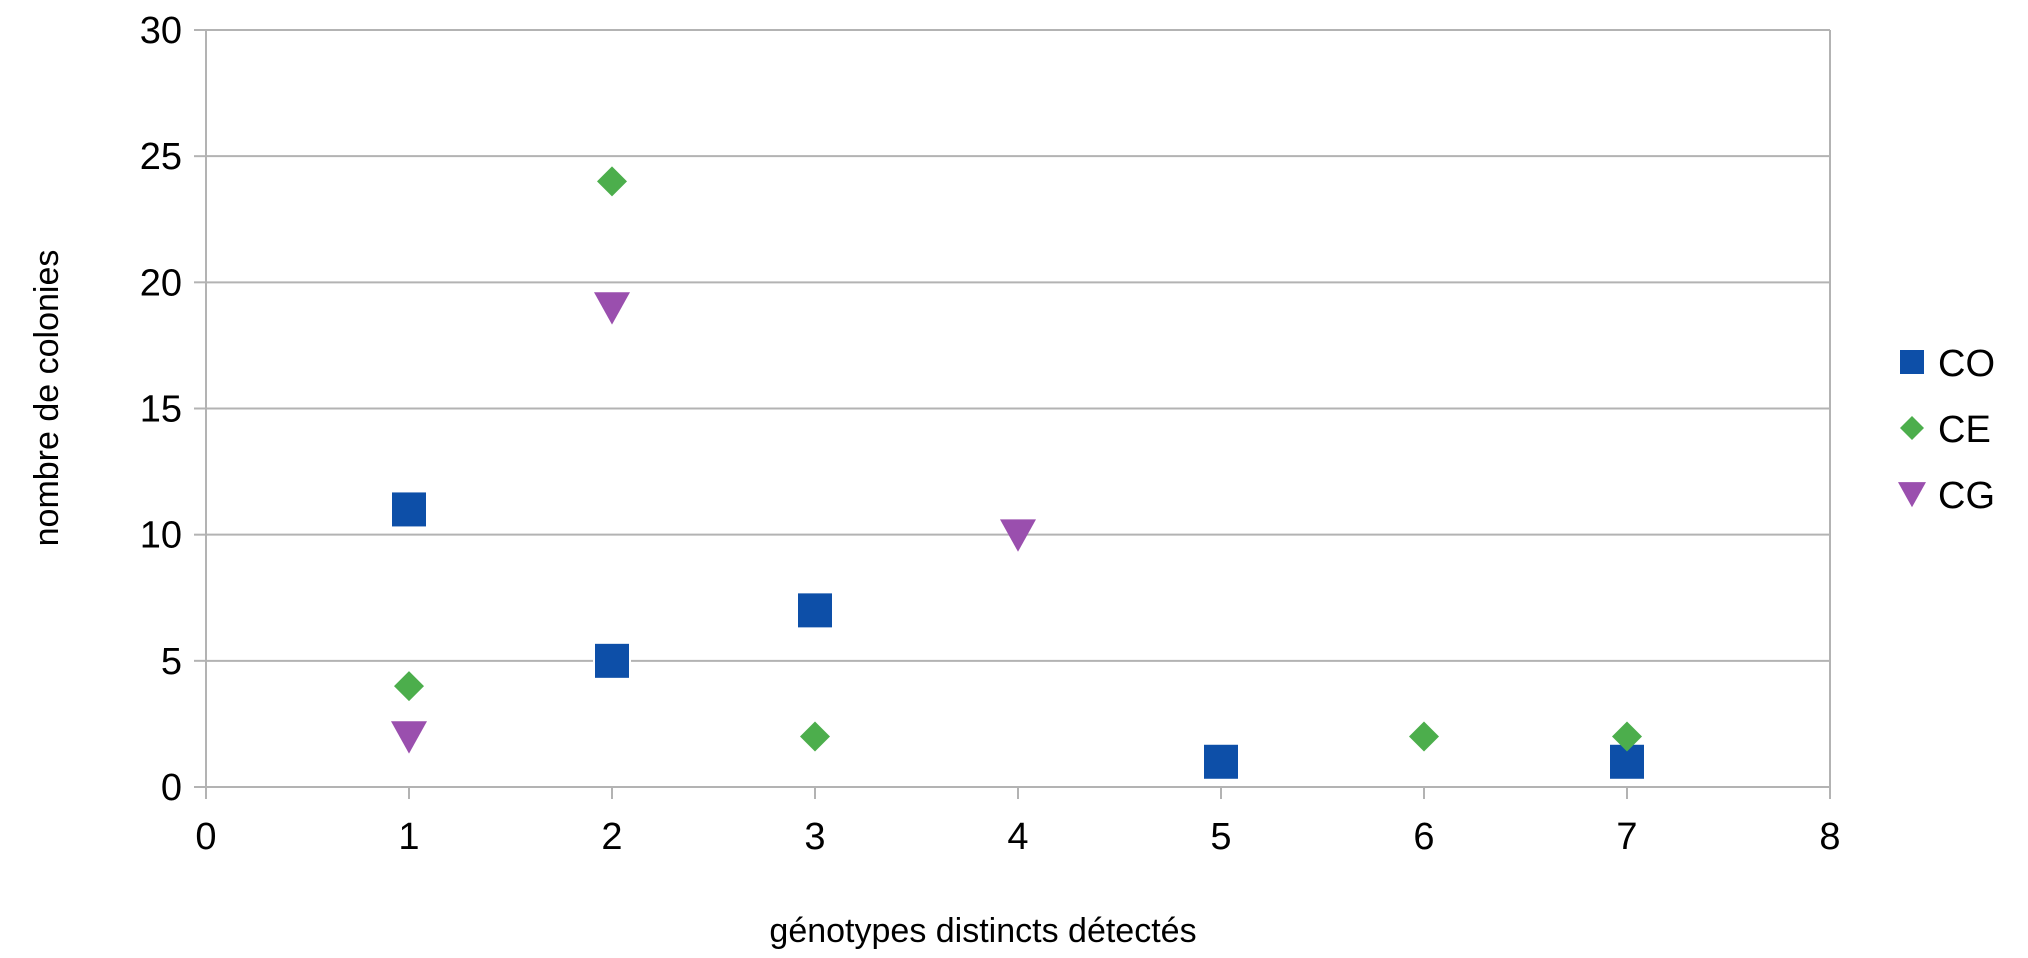 The height and width of the screenshot is (958, 2028). I want to click on x-tick-label: 5, so click(1220, 837).